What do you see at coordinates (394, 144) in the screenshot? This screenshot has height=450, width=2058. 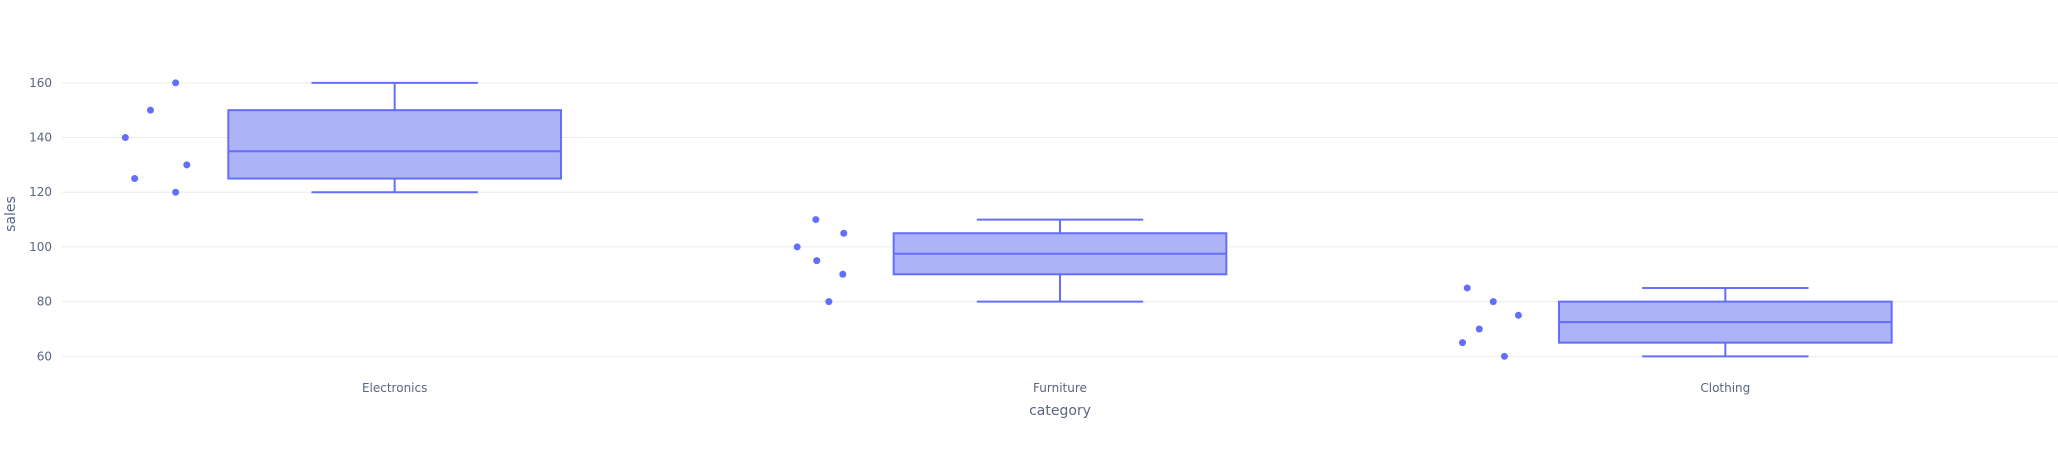 I see `iqr-box` at bounding box center [394, 144].